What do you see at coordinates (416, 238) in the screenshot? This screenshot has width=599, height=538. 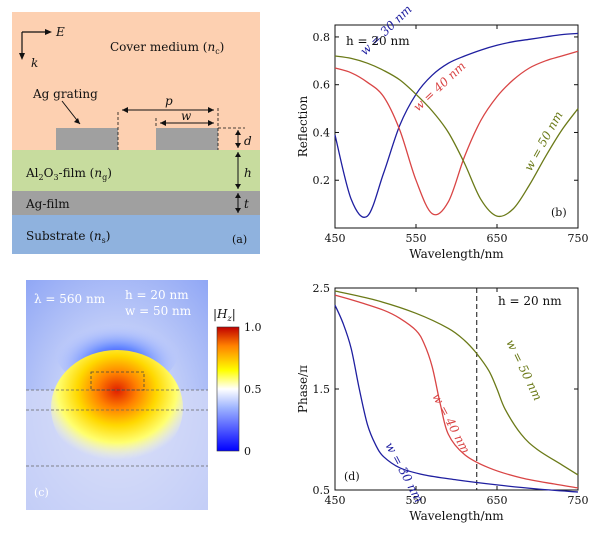 I see `reflection-x-tick-label: 550` at bounding box center [416, 238].